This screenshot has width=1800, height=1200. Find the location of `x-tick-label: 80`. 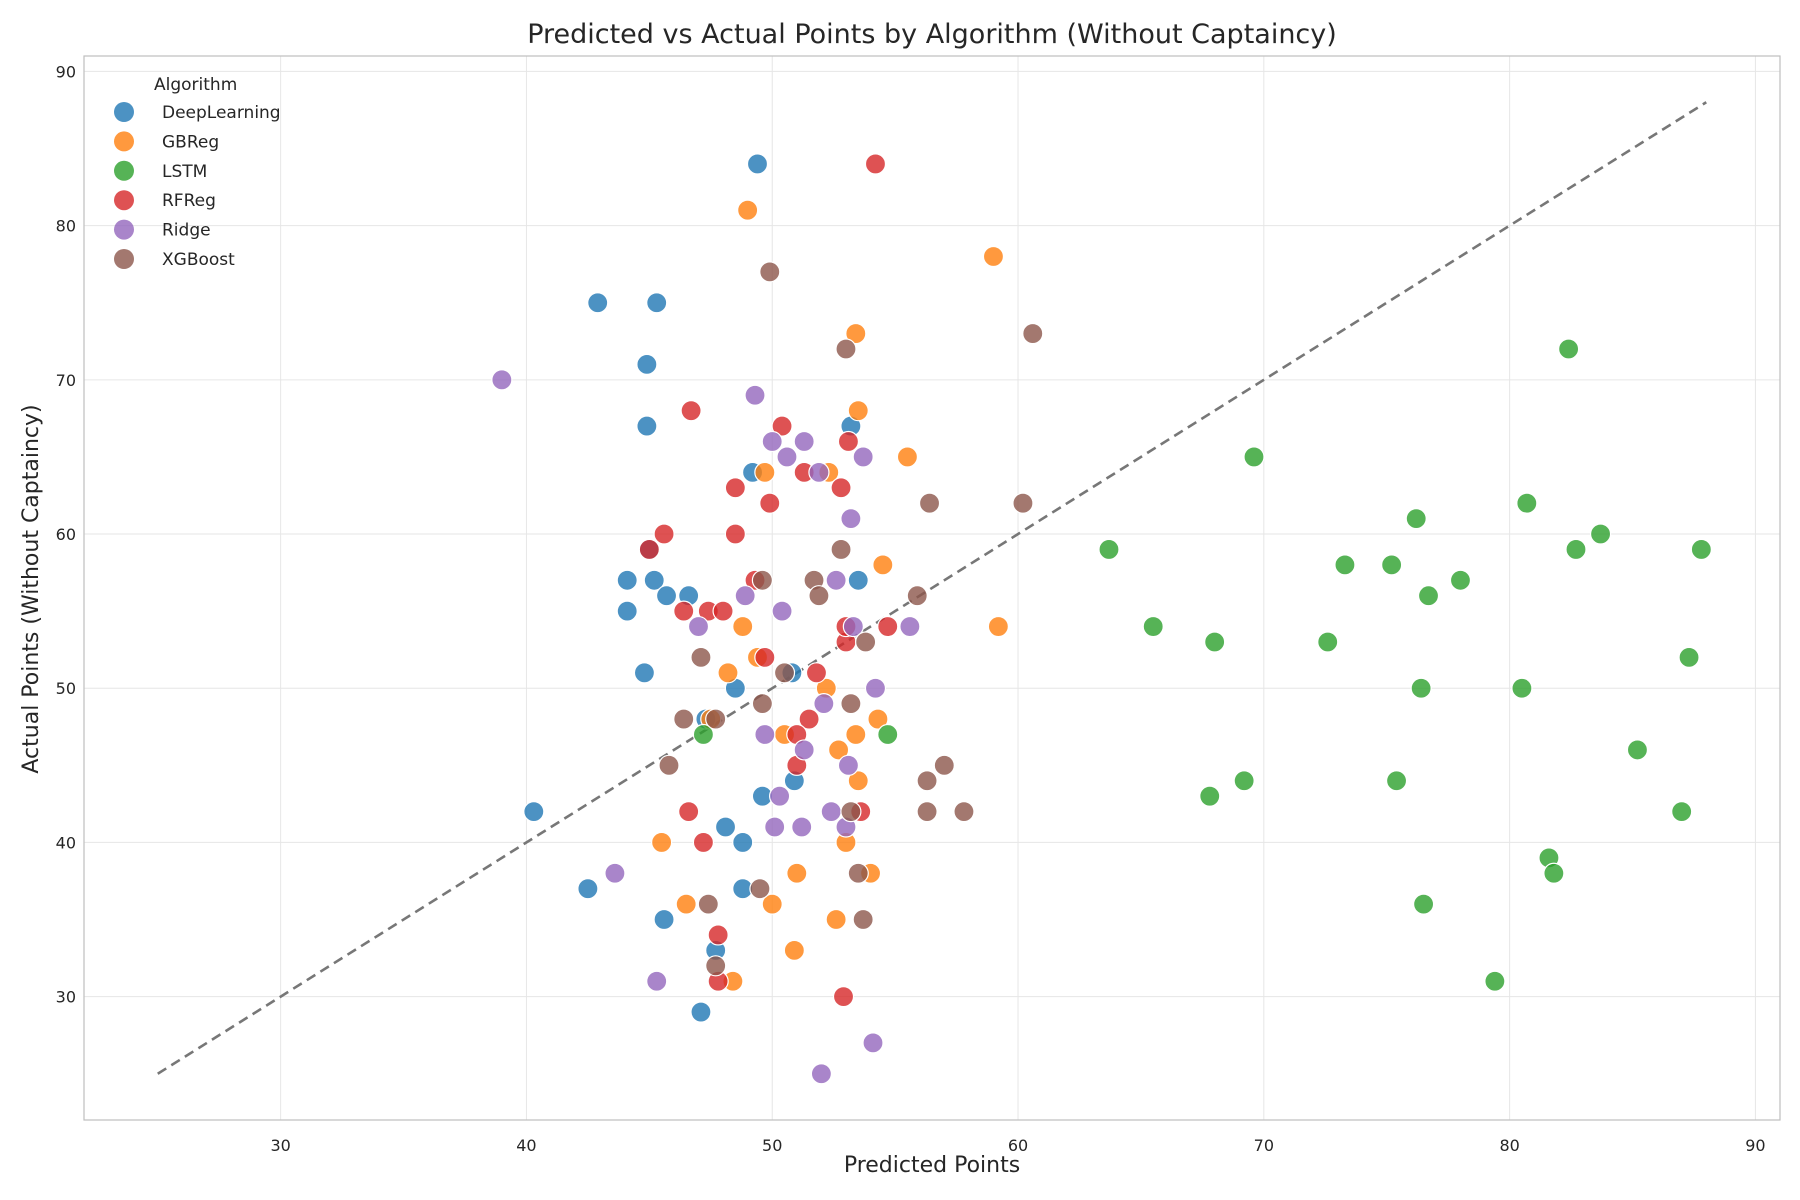

x-tick-label: 80 is located at coordinates (1509, 1145).